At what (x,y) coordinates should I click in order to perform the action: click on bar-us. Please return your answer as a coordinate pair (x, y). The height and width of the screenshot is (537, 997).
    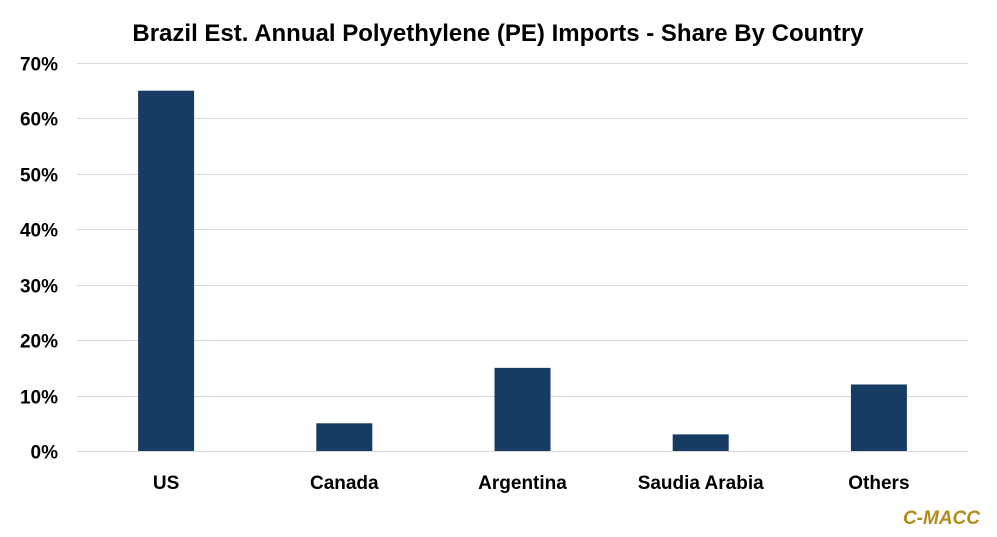
    Looking at the image, I should click on (166, 270).